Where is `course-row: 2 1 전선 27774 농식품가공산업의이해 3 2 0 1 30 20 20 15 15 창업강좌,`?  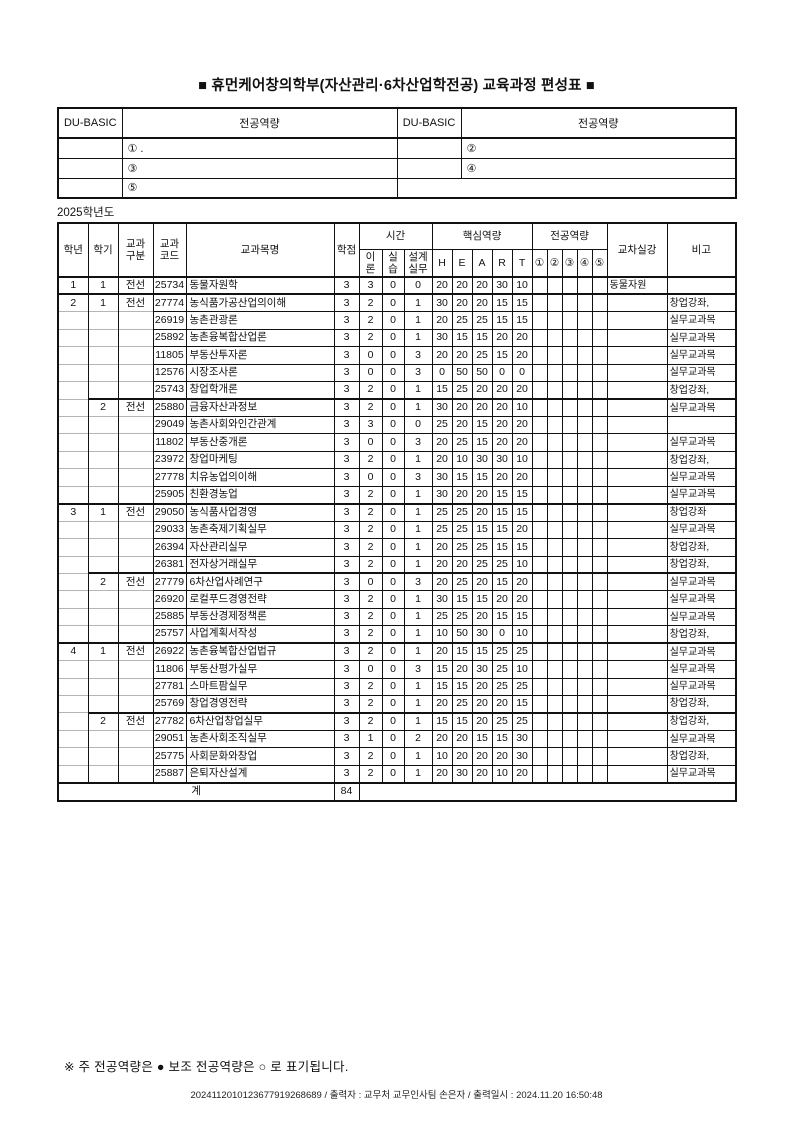 course-row: 2 1 전선 27774 농식품가공산업의이해 3 2 0 1 30 20 20 15 15 창업강좌, is located at coordinates (397, 302).